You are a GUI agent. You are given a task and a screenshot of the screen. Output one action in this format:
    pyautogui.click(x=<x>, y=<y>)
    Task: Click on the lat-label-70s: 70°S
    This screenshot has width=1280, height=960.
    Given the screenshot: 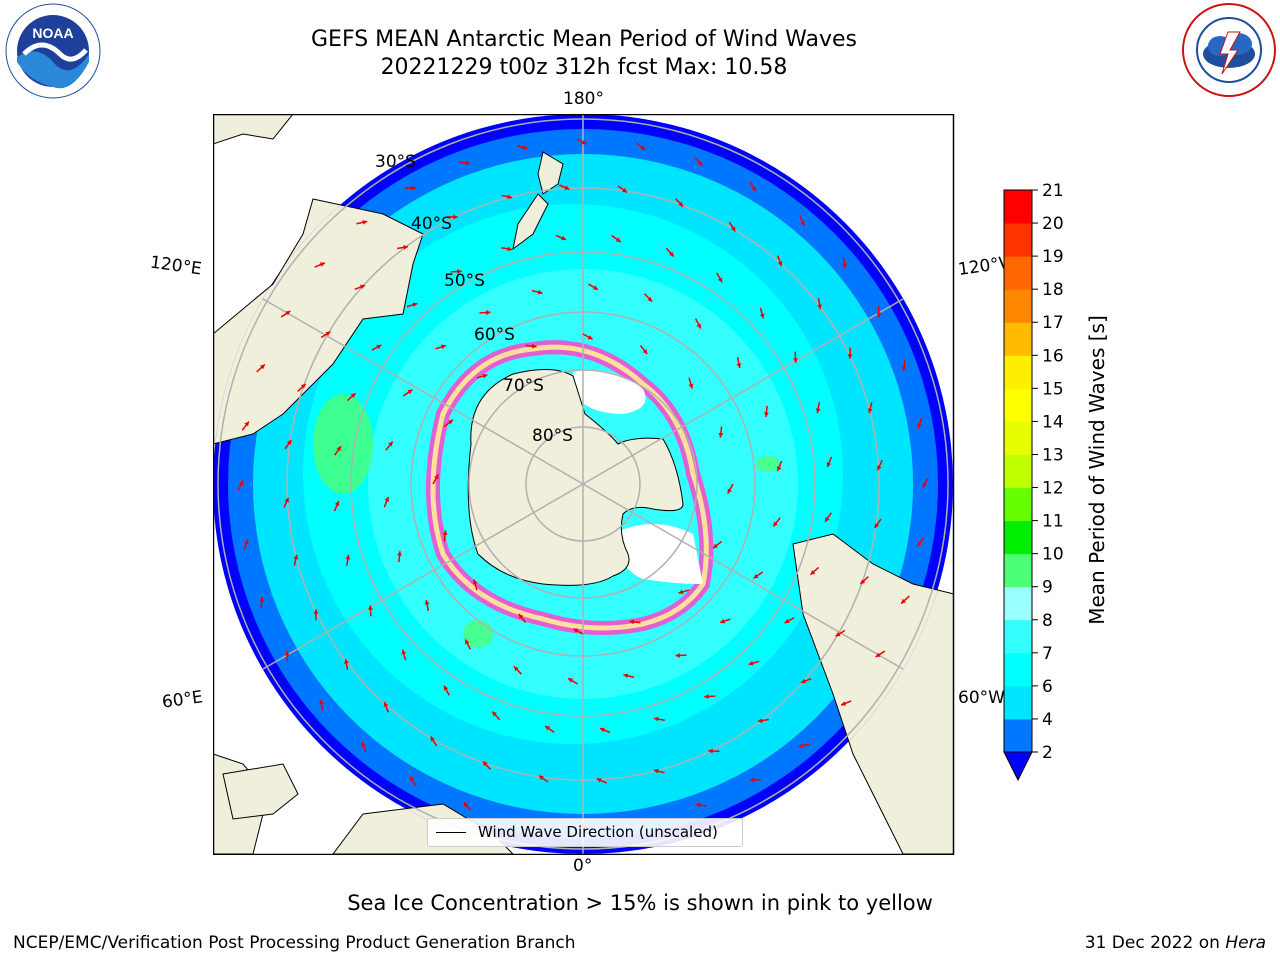 What is the action you would take?
    pyautogui.click(x=523, y=386)
    